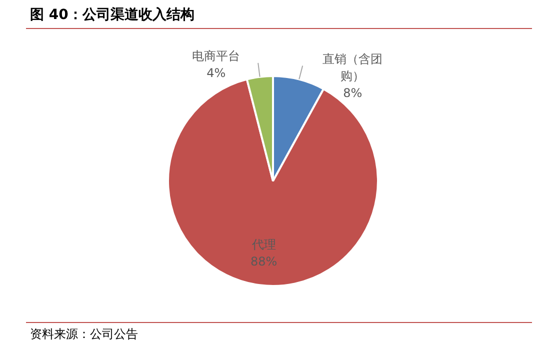 Image resolution: width=540 pixels, height=347 pixels. Describe the element at coordinates (263, 245) in the screenshot. I see `slice-label: 代理` at that location.